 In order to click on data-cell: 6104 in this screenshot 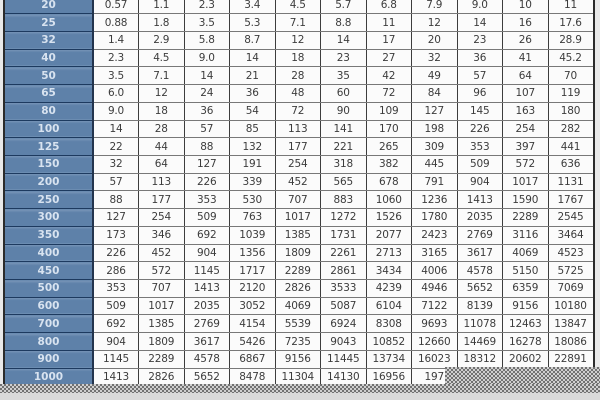, I will do `click(388, 306)`.